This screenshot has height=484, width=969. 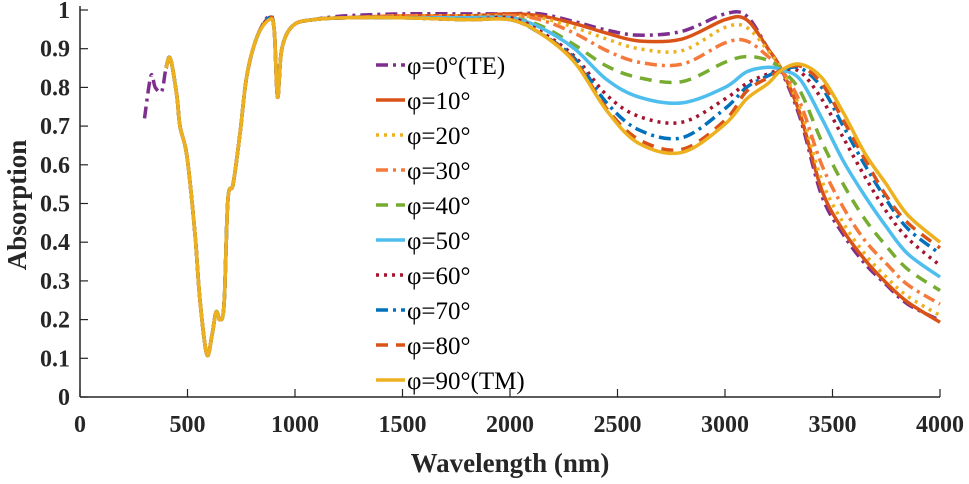 I want to click on x-tick-label: 3000, so click(x=725, y=425).